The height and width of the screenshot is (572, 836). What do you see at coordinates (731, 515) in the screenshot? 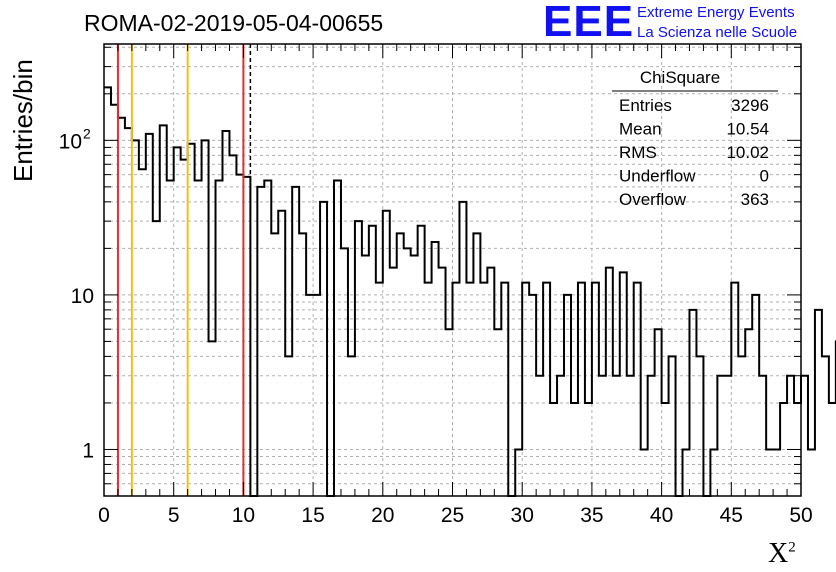
I see `x-tick-label: 45` at bounding box center [731, 515].